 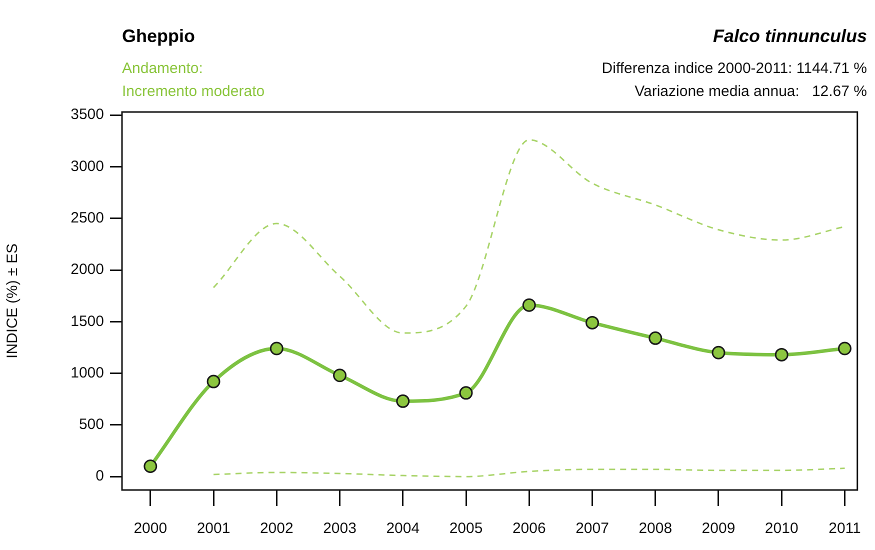 I want to click on y-tick-label: 3000, so click(x=87, y=166).